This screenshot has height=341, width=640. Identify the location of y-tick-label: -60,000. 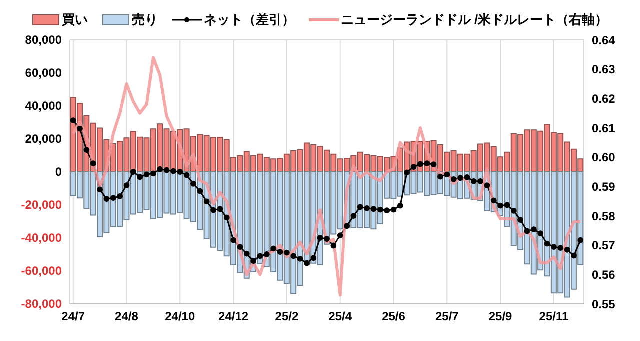
(41, 271).